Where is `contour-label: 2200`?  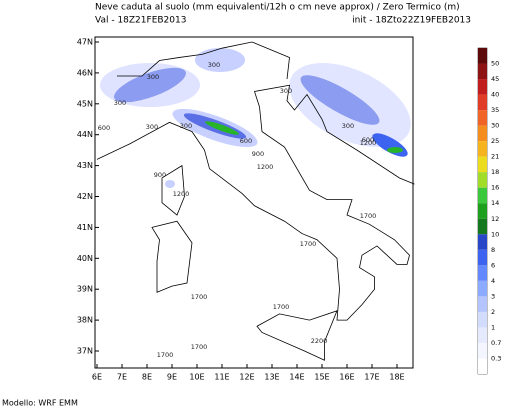
contour-label: 2200 is located at coordinates (319, 341).